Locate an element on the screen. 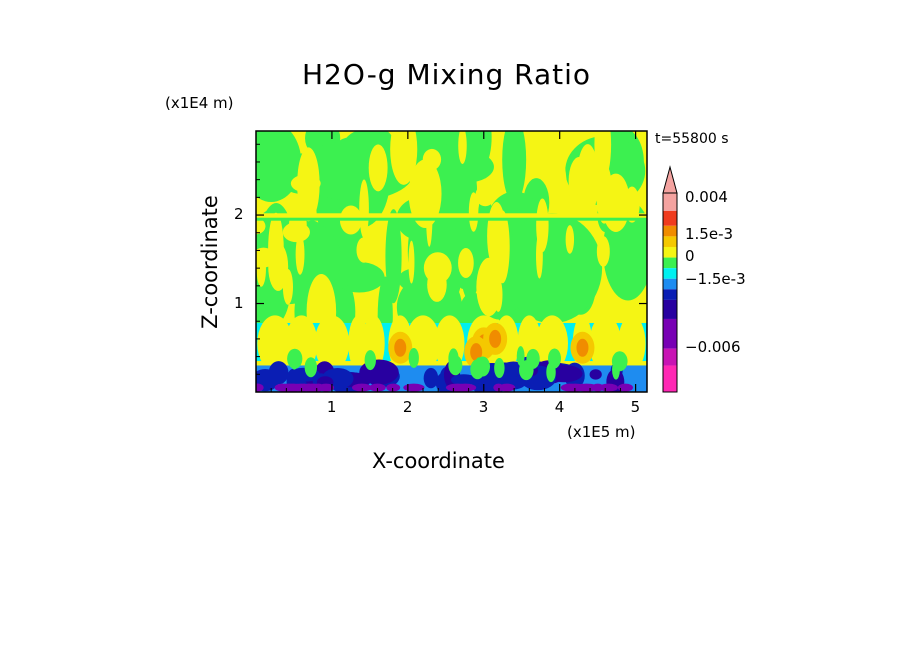 This screenshot has height=654, width=904. colorbar is located at coordinates (670, 279).